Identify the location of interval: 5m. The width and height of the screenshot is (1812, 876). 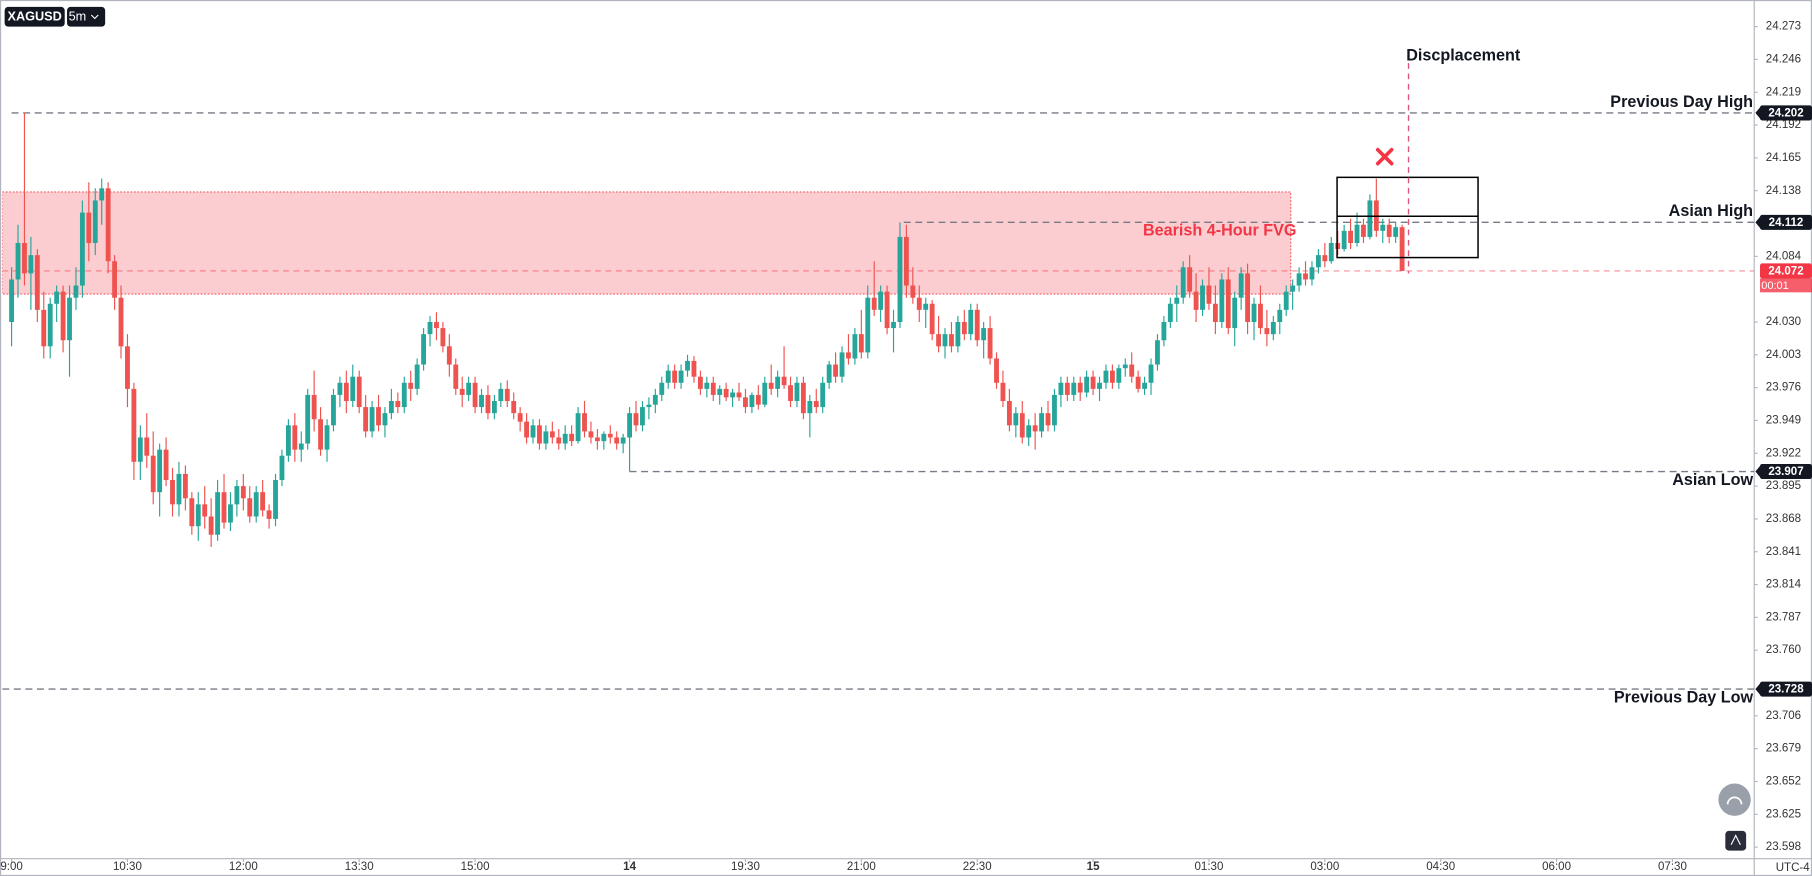
(78, 16).